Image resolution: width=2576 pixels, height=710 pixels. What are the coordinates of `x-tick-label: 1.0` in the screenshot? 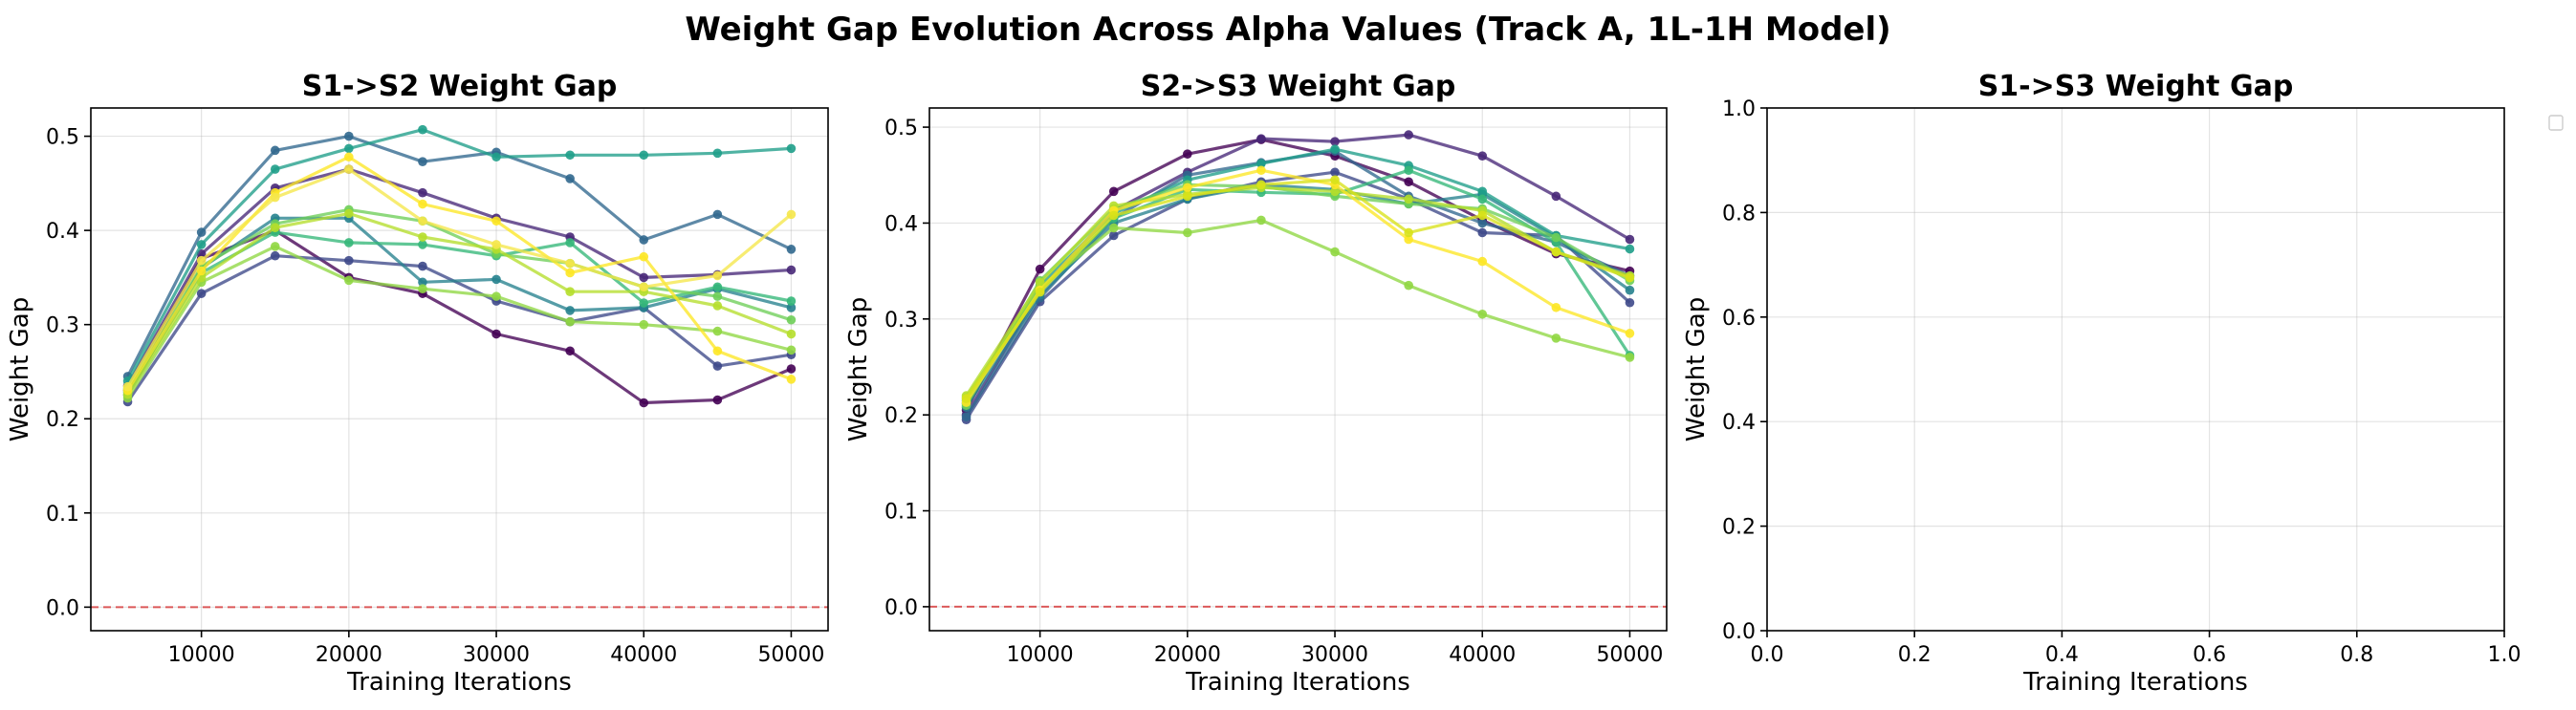 It's located at (2504, 655).